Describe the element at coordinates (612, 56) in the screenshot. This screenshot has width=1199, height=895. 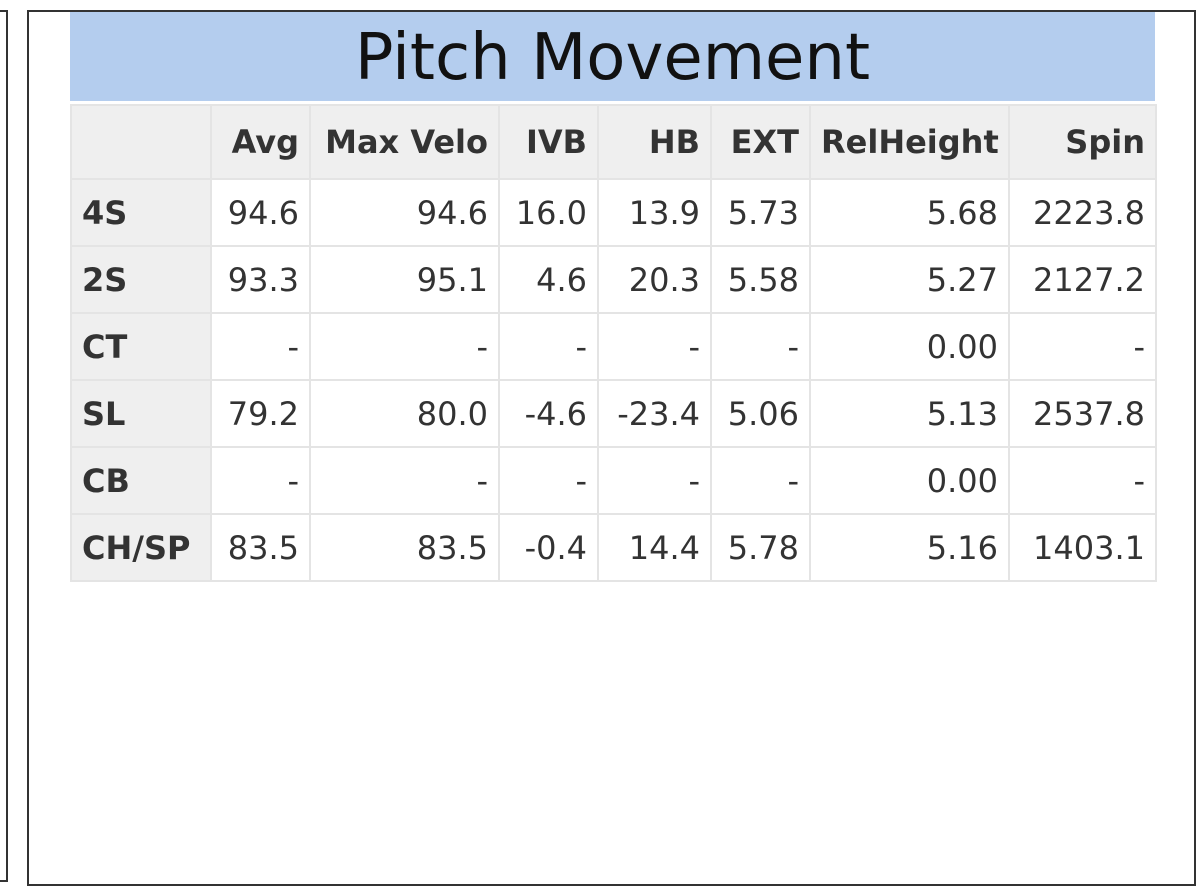
I see `table-title: Pitch Movement` at that location.